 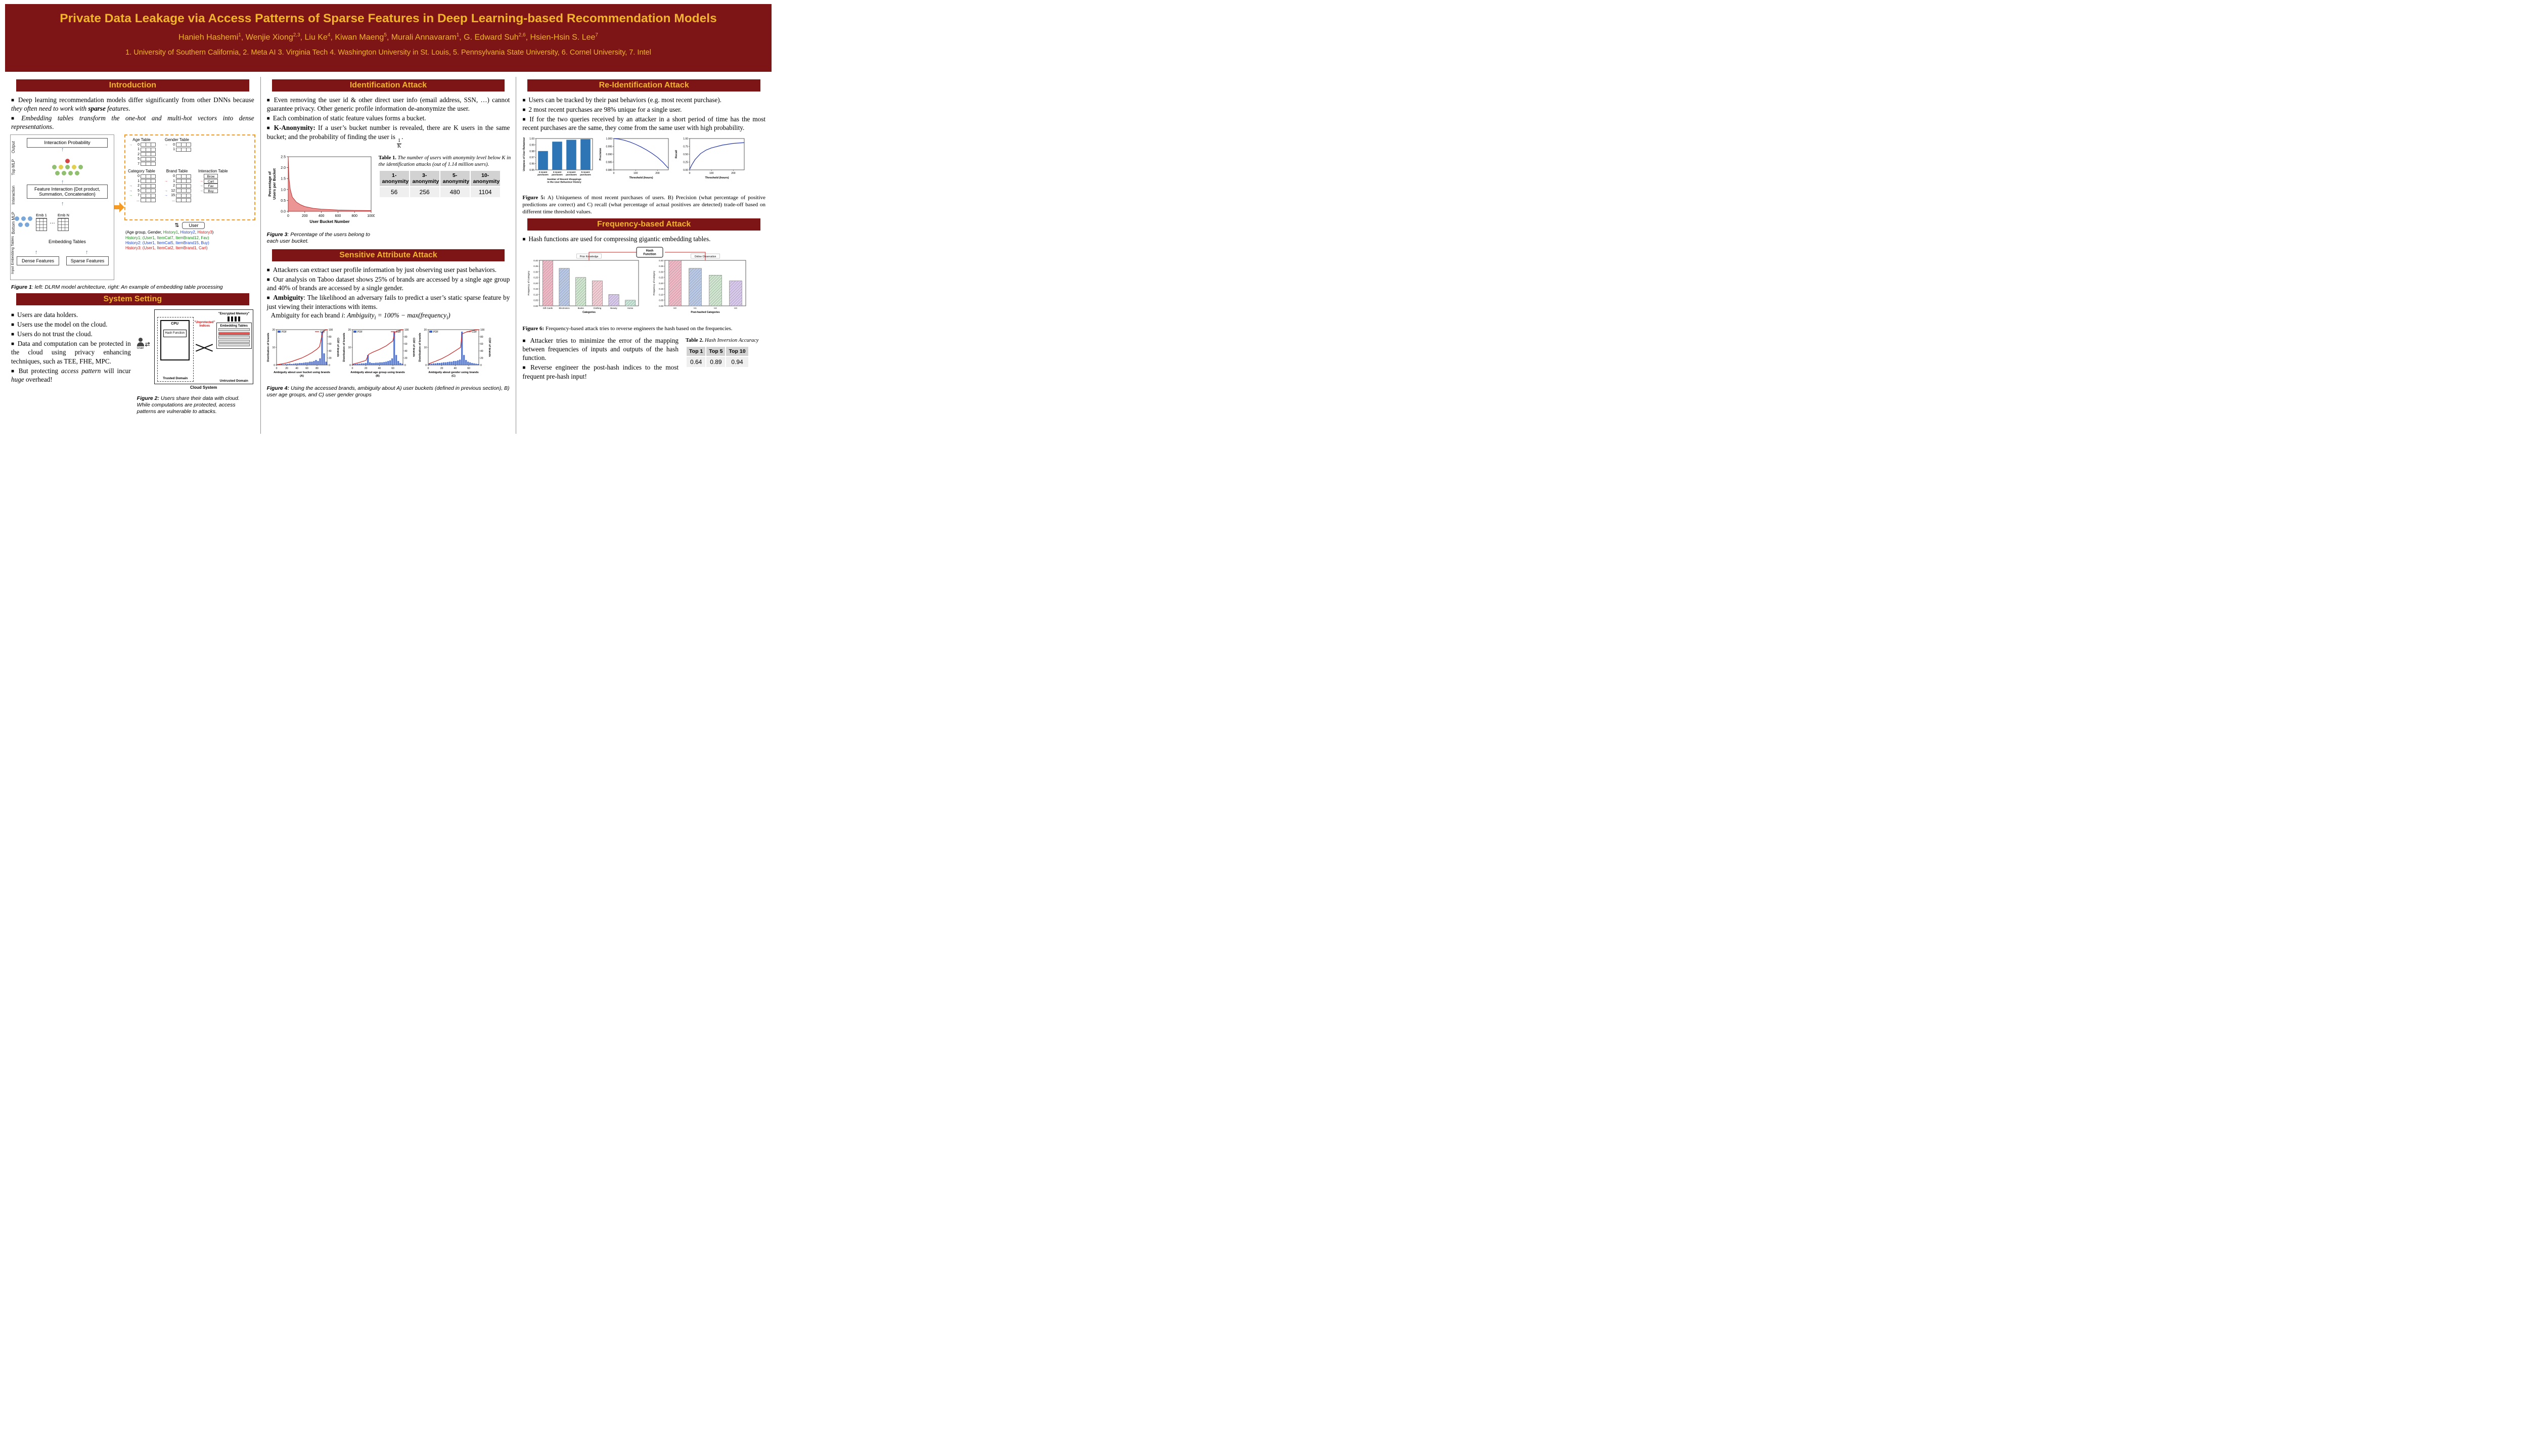 I want to click on mini-table-row: → 2, so click(x=142, y=186).